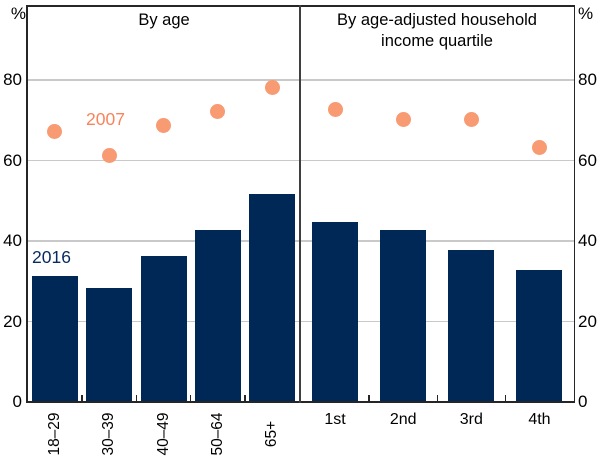  I want to click on x-axis-label: 30–39, so click(109, 434).